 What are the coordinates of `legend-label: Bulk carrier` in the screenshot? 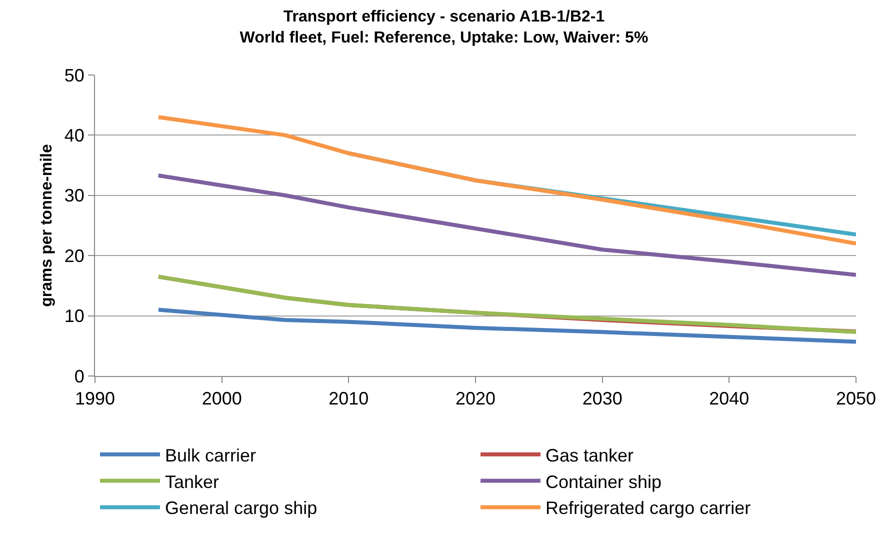 It's located at (210, 455).